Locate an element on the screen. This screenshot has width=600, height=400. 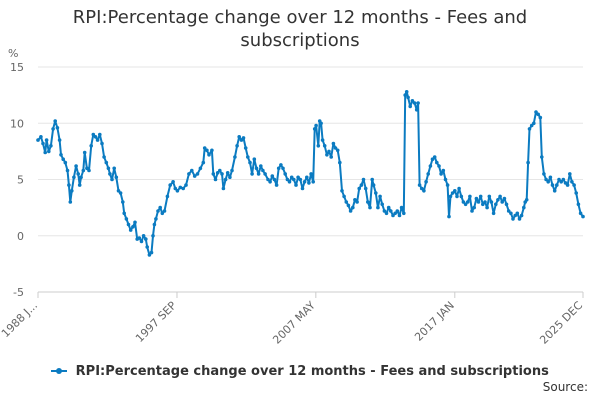
y-tick-label: 15 is located at coordinates (17, 67).